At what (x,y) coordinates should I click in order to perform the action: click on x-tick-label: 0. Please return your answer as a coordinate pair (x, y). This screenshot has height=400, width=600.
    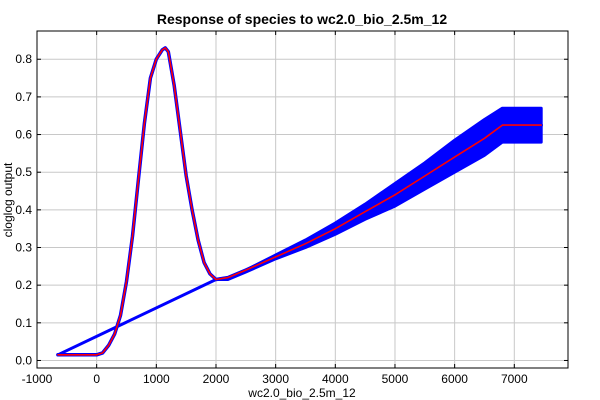
    Looking at the image, I should click on (96, 379).